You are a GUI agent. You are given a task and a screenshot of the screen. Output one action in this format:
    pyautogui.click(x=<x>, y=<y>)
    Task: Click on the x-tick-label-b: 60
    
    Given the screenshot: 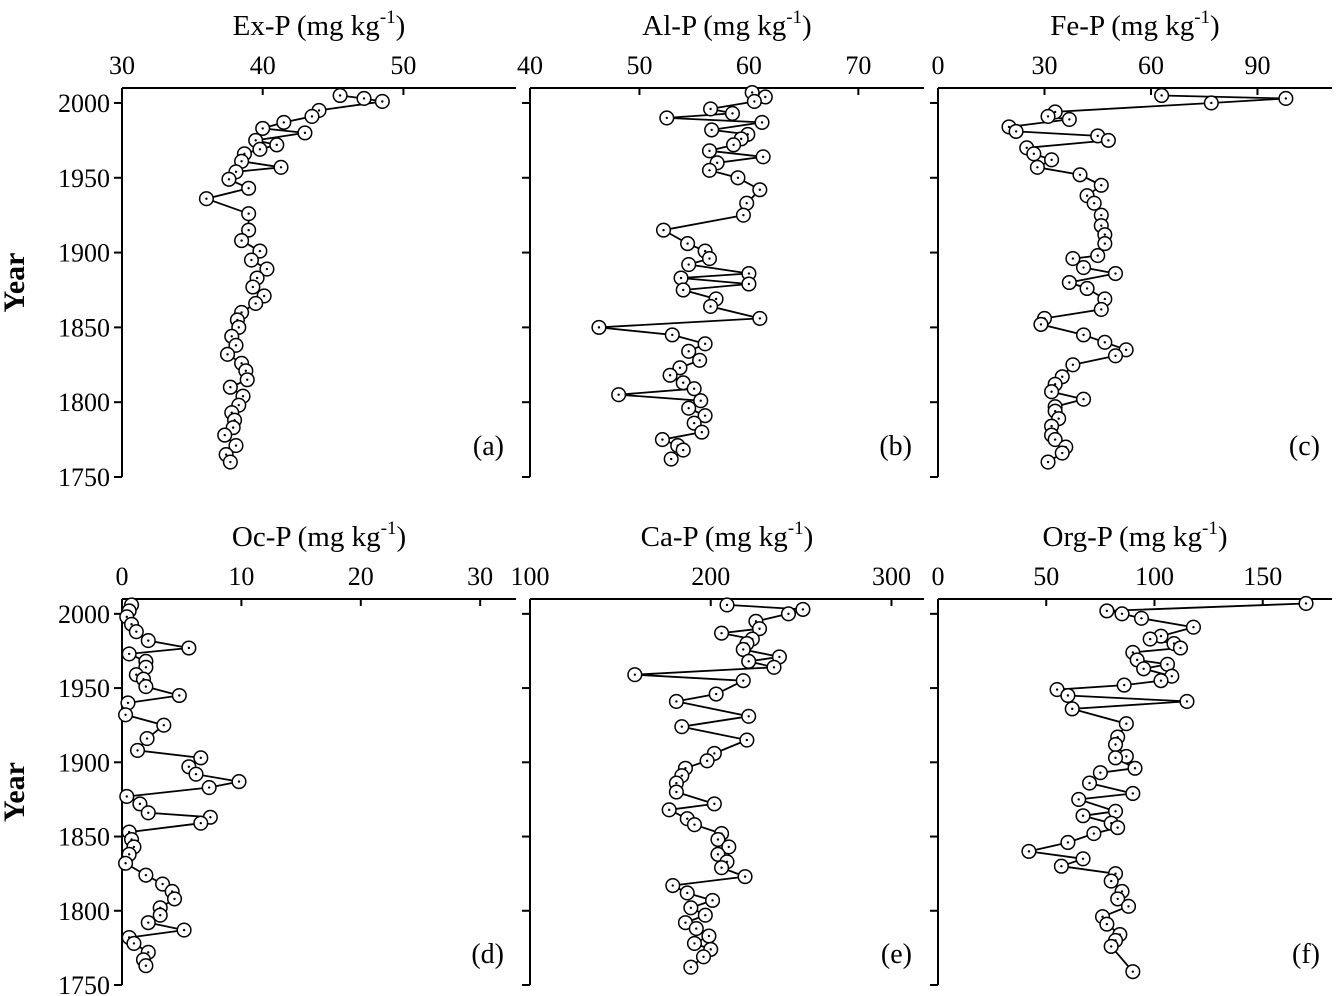 What is the action you would take?
    pyautogui.click(x=749, y=65)
    